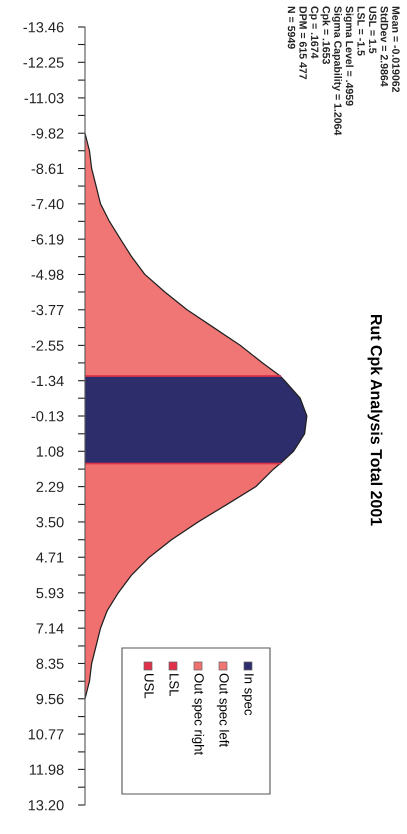 The image size is (407, 834). I want to click on y-tick-label: 1.08, so click(50, 451).